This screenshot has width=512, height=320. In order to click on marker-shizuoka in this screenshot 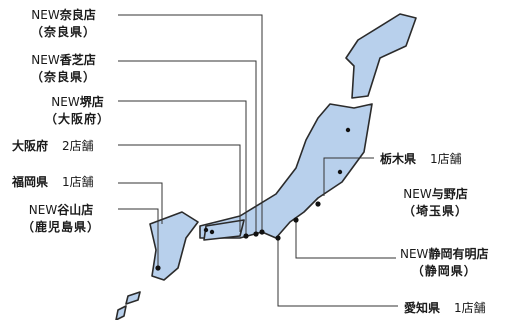, I will do `click(296, 220)`.